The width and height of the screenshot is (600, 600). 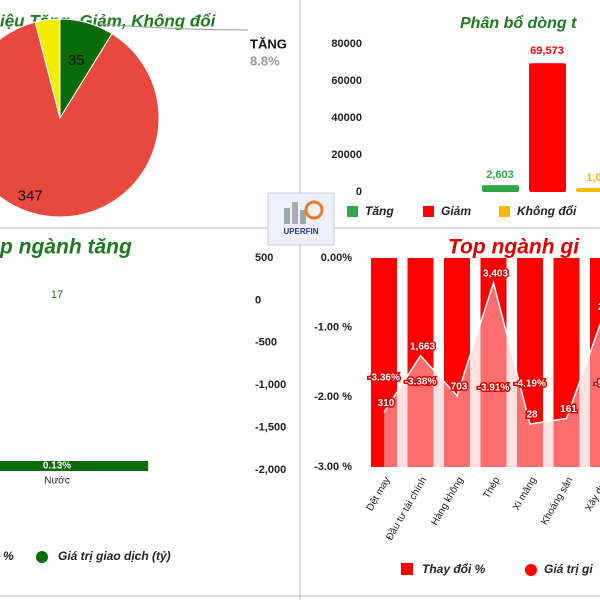 What do you see at coordinates (547, 51) in the screenshot?
I see `bar-label: 69,573` at bounding box center [547, 51].